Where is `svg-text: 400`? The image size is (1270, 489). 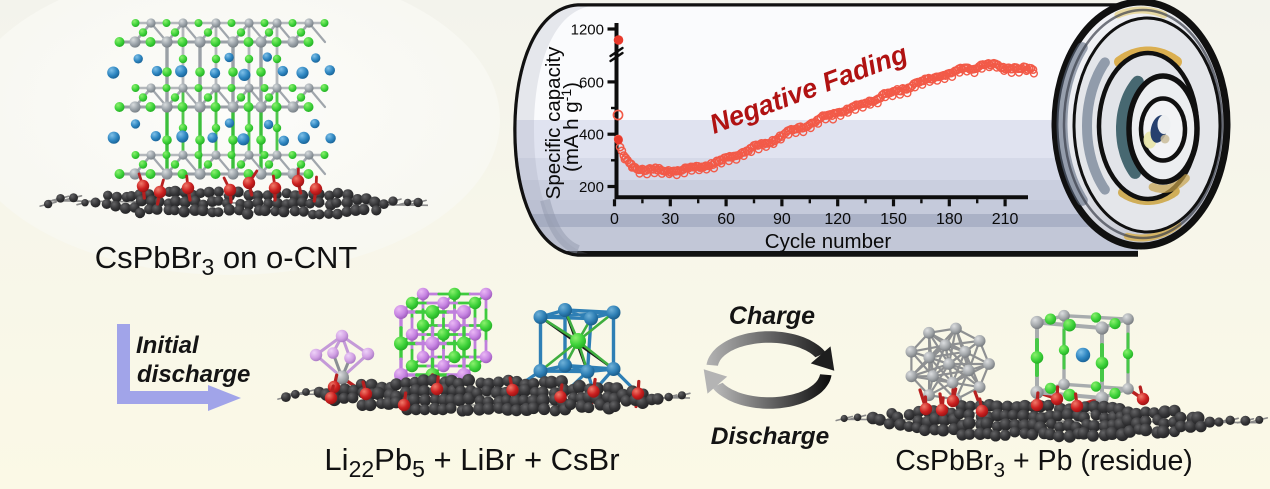 svg-text: 400 is located at coordinates (591, 135).